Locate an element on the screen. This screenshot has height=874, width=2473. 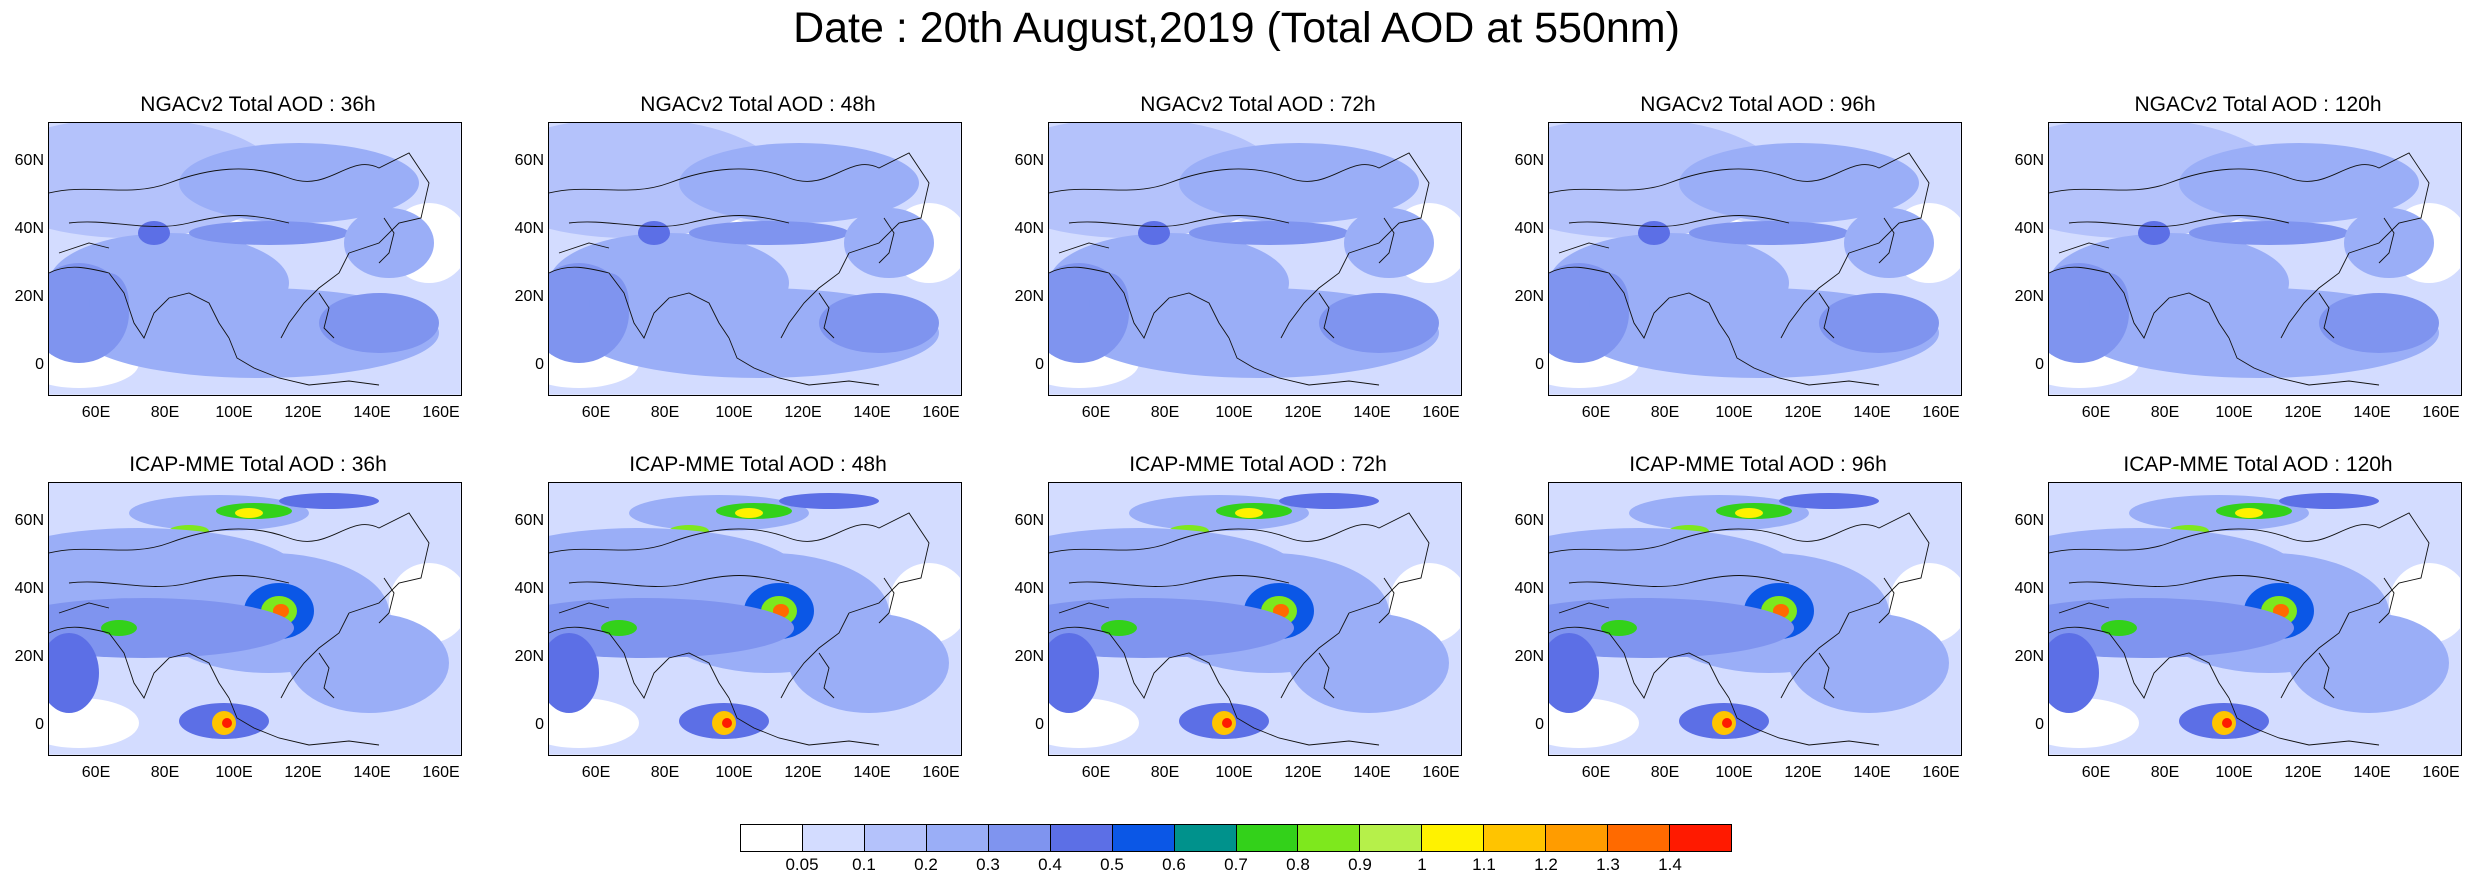
panel-title: ICAP-MME Total AOD : 72h is located at coordinates (1258, 464).